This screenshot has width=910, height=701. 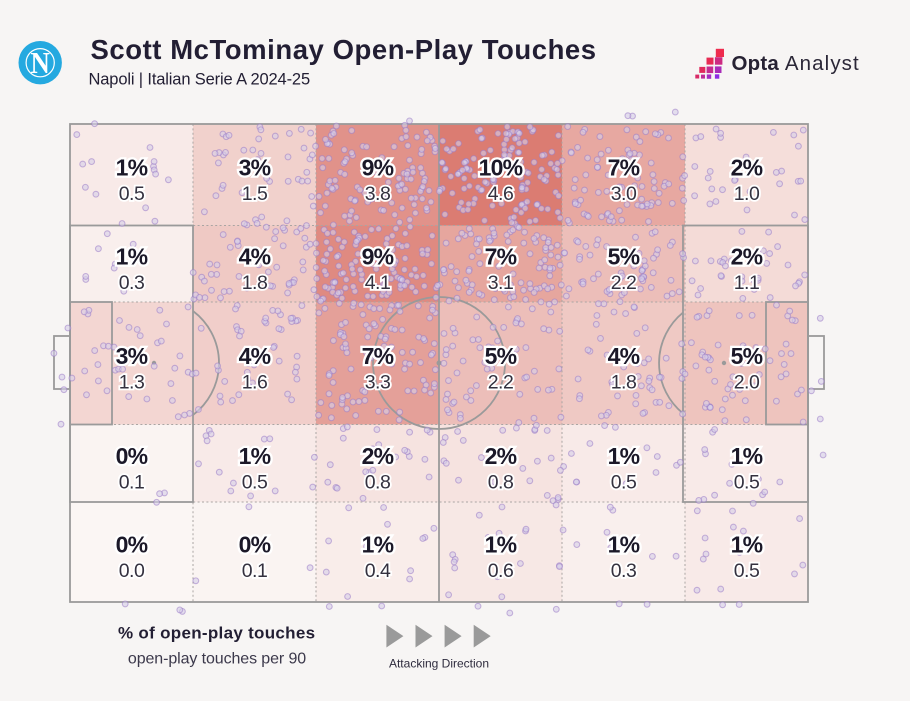 I want to click on svg-text: 0.0, so click(x=132, y=571).